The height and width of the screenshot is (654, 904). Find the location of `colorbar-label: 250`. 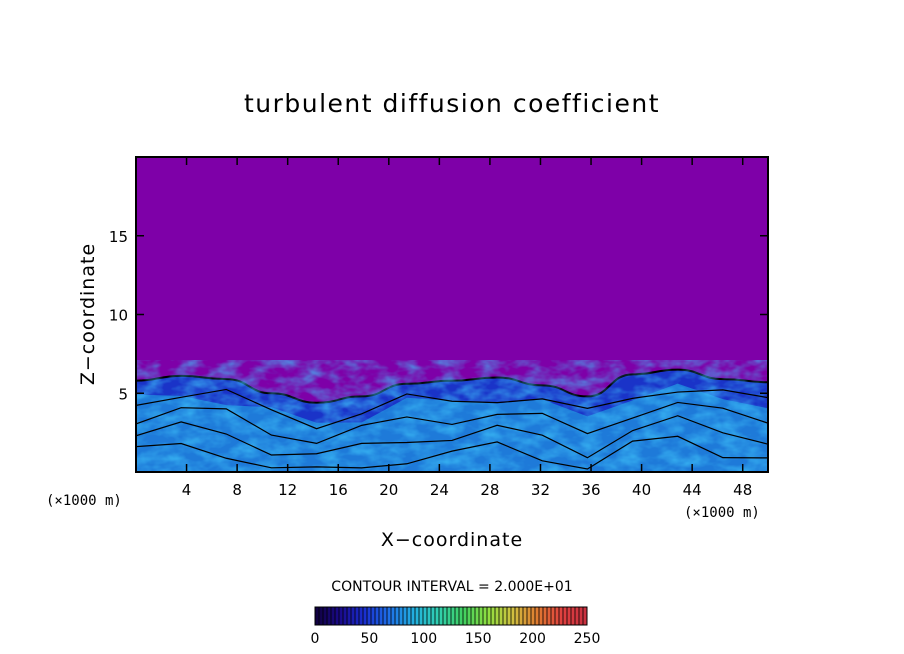

colorbar-label: 250 is located at coordinates (587, 639).